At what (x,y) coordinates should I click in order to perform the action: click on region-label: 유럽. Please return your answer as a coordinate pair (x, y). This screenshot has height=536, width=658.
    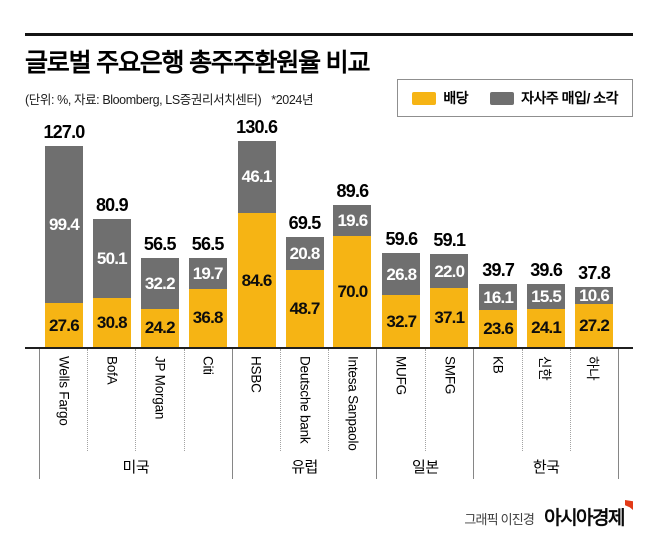
    Looking at the image, I should click on (304, 467).